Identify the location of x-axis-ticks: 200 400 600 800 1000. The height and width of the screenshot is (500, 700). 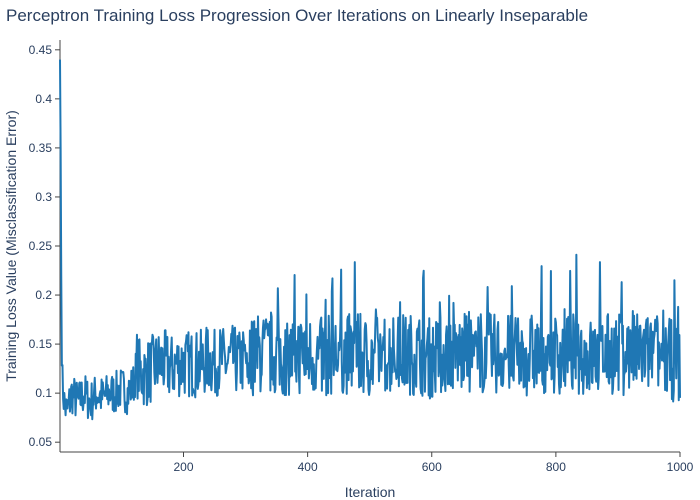
(433, 463).